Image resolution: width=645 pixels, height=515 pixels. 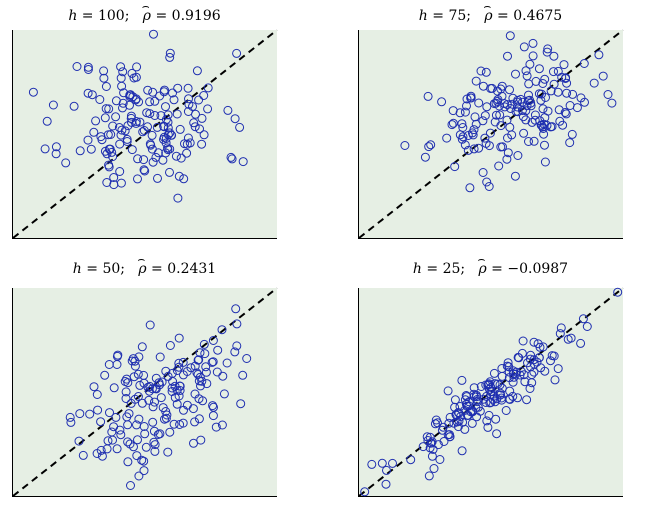 What do you see at coordinates (490, 264) in the screenshot?
I see `panel-title: h = 25; ρ = −0.0987` at bounding box center [490, 264].